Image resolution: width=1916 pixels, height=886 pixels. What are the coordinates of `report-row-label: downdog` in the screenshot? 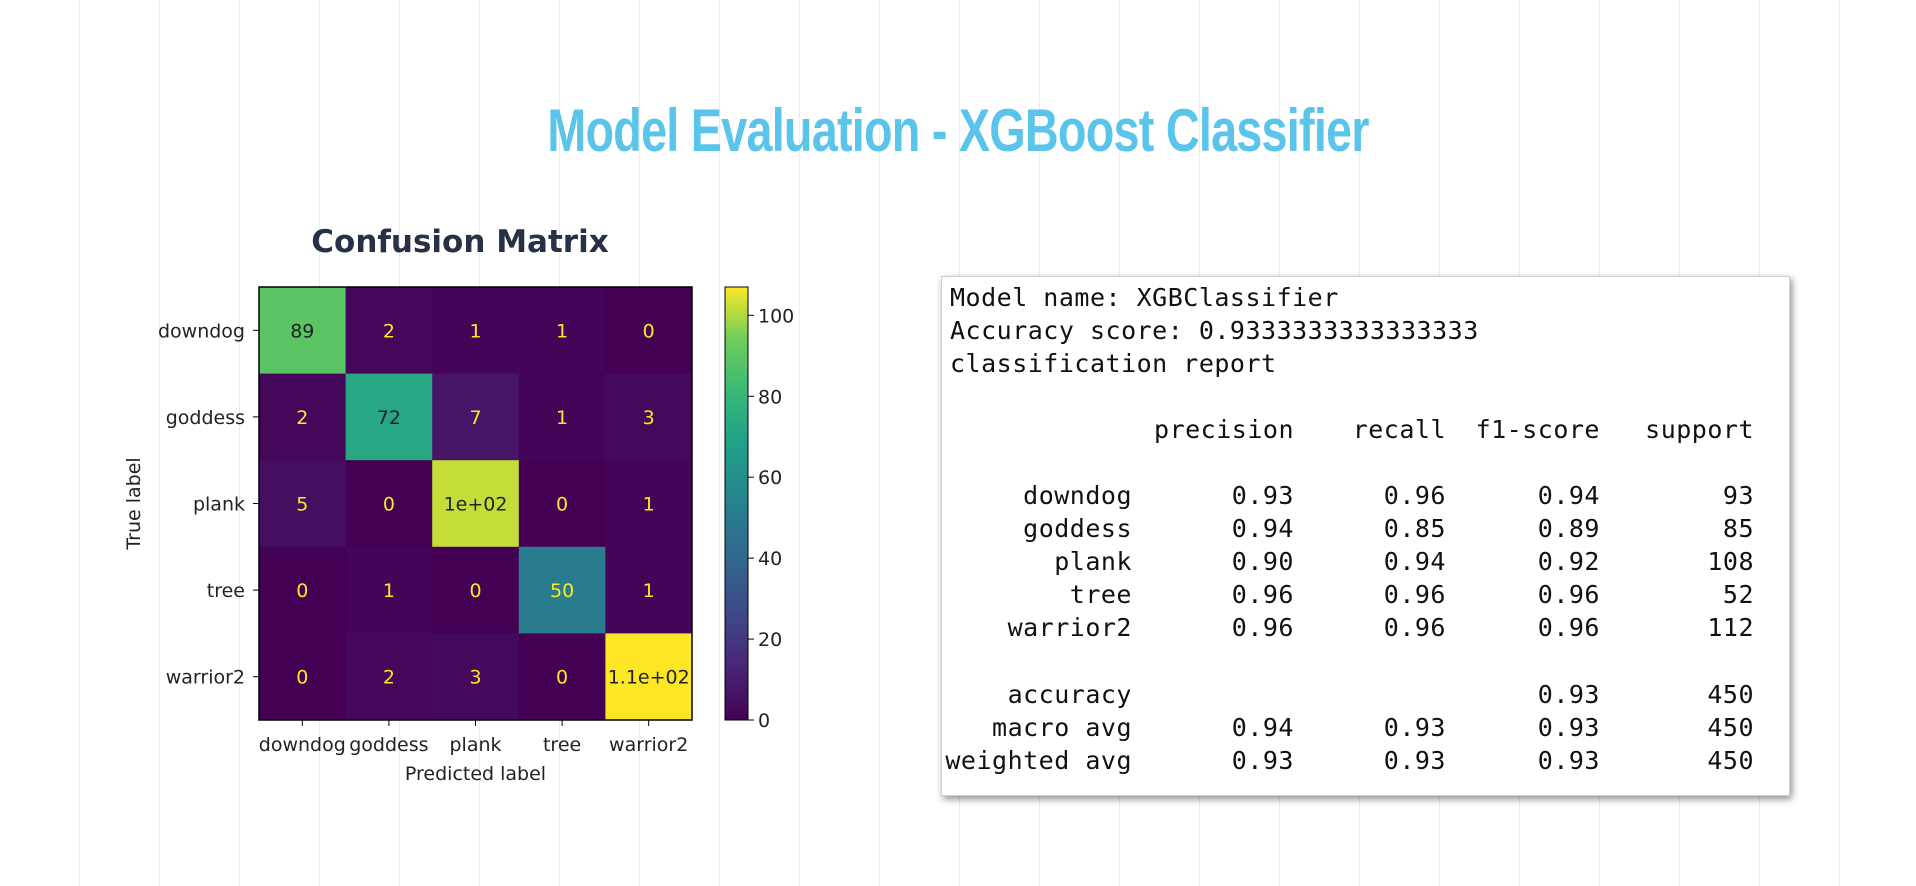 It's located at (1077, 495).